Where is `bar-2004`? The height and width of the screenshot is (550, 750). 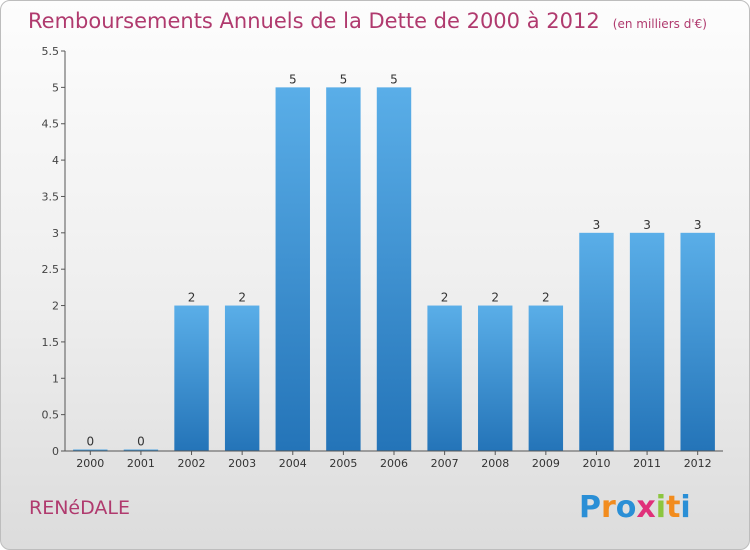
bar-2004 is located at coordinates (292, 269).